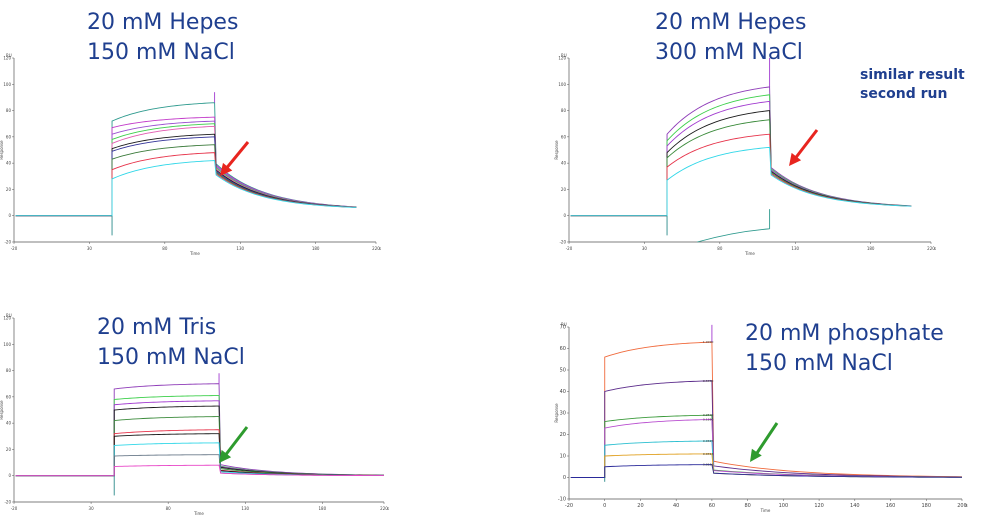  Describe the element at coordinates (708, 465) in the screenshot. I see `concentration-label: 0.0156` at that location.